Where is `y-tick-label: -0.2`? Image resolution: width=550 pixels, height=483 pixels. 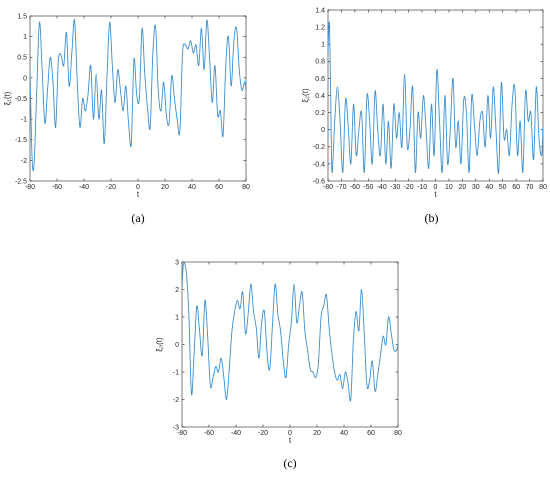 y-tick-label: -0.2 is located at coordinates (319, 147).